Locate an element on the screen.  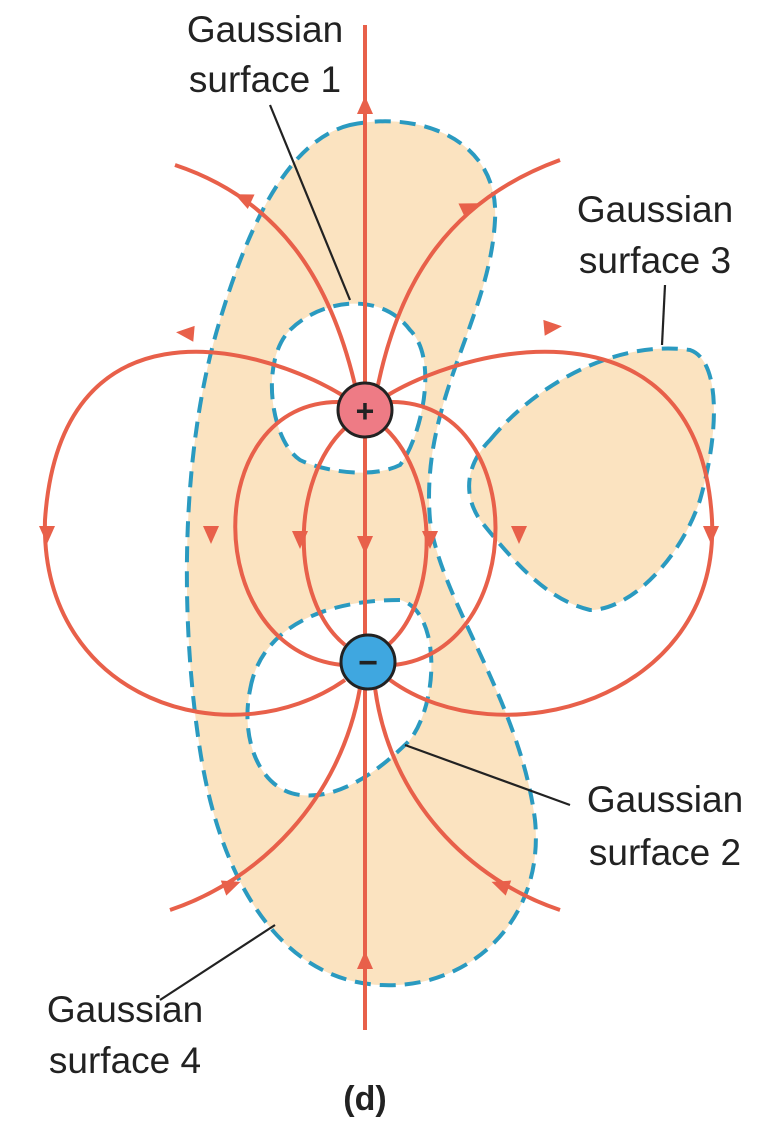
label: surface 4 is located at coordinates (125, 1060).